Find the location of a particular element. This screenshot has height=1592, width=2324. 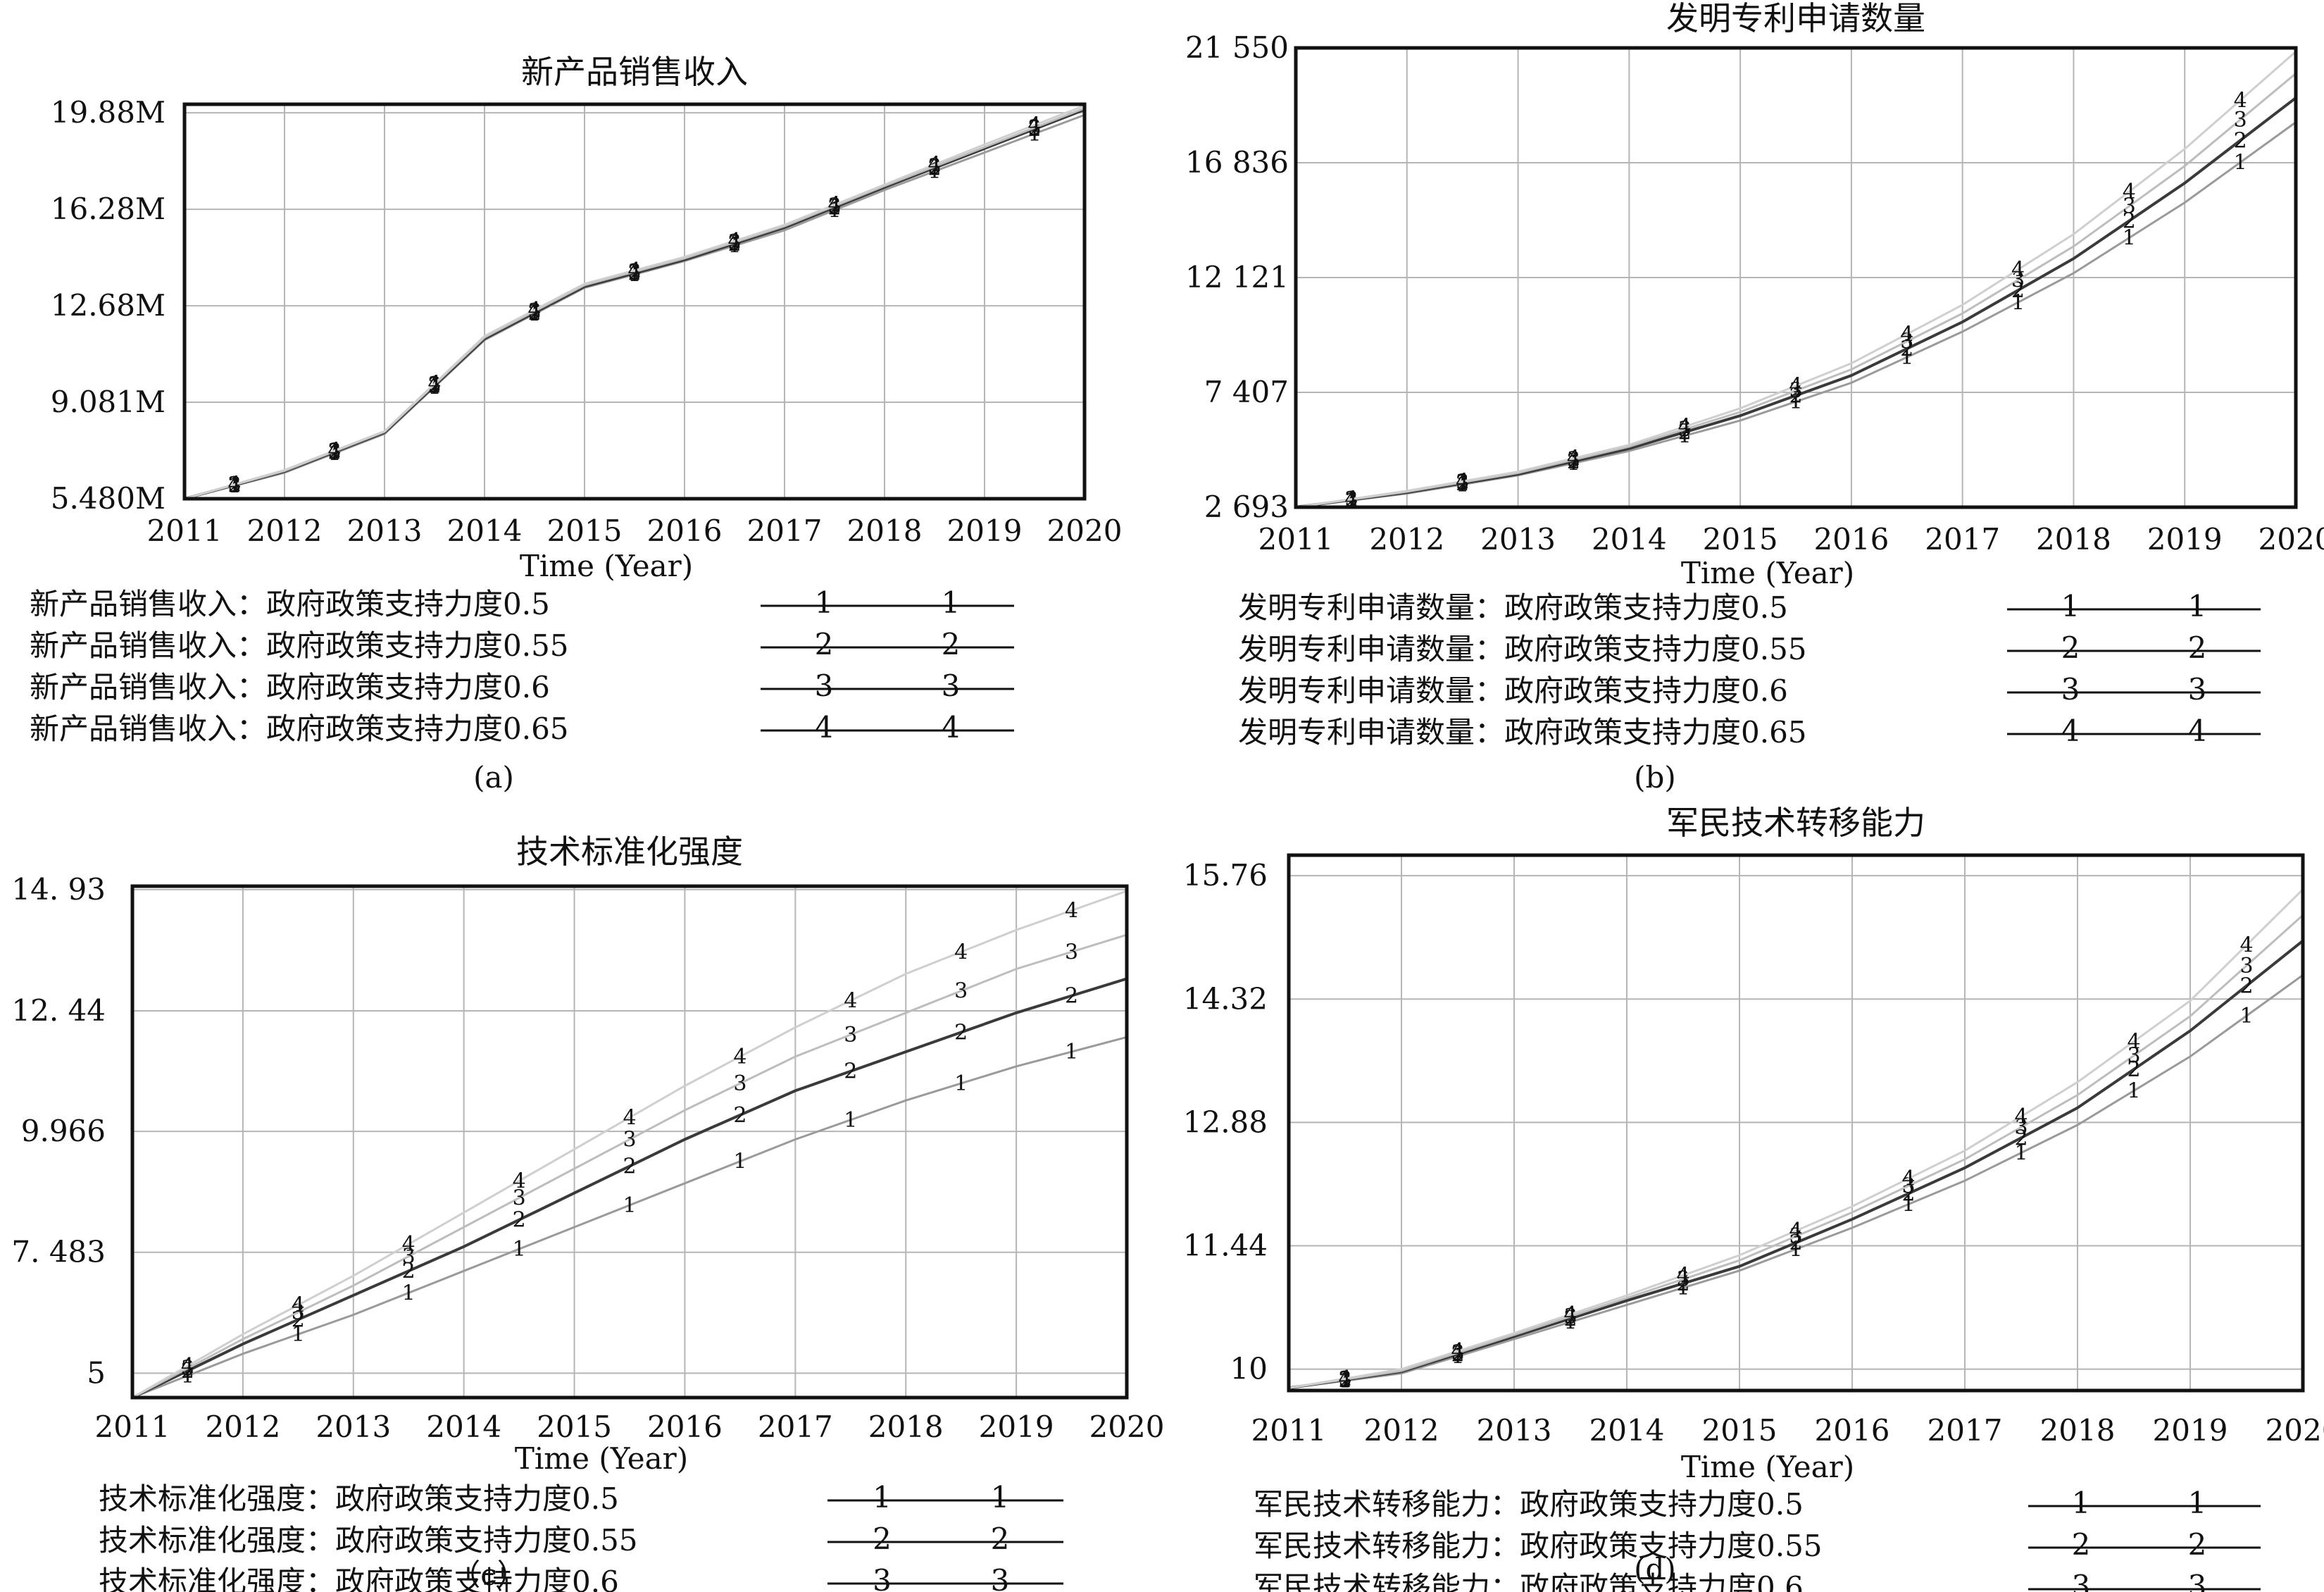

y-tick-label: 19.88M is located at coordinates (108, 112).